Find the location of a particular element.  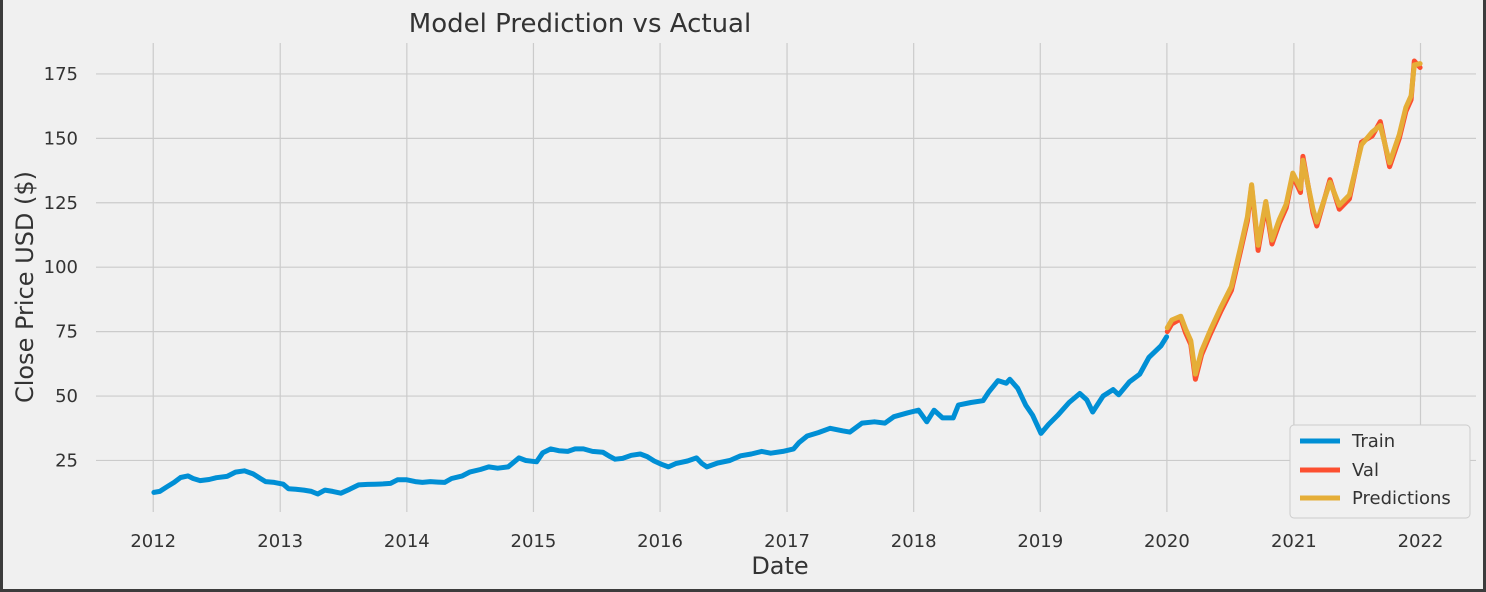

y-tick-label: 25 is located at coordinates (66, 460).